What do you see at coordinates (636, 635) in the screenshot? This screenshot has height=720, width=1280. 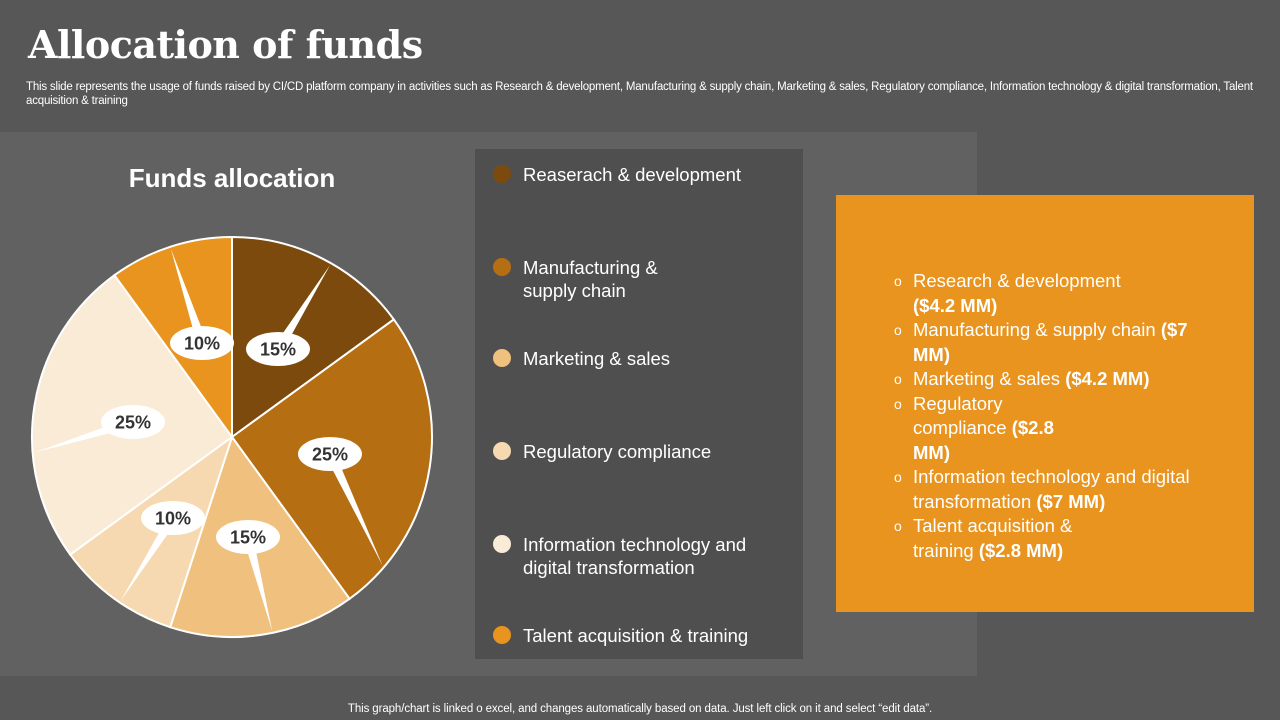 I see `legend-label: Talent acquisition & training` at bounding box center [636, 635].